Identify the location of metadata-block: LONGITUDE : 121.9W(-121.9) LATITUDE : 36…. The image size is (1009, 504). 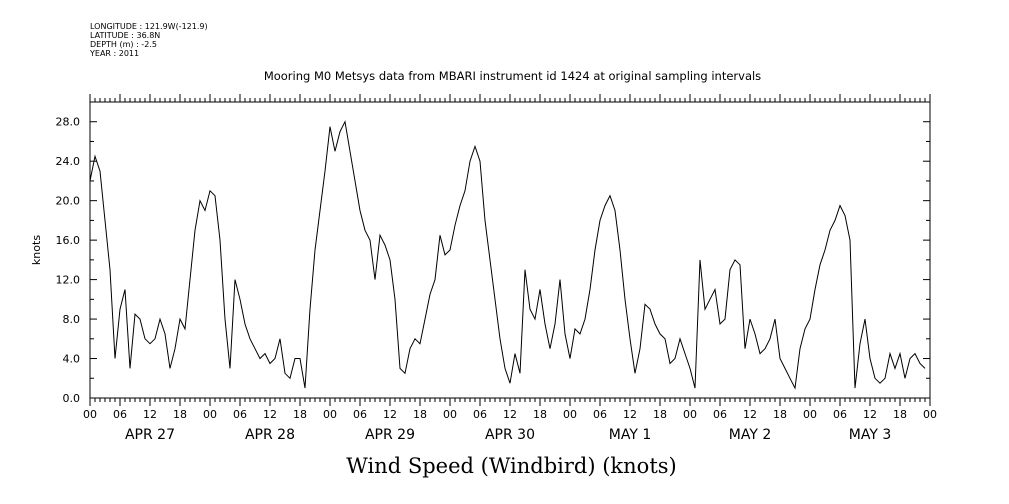
(149, 40).